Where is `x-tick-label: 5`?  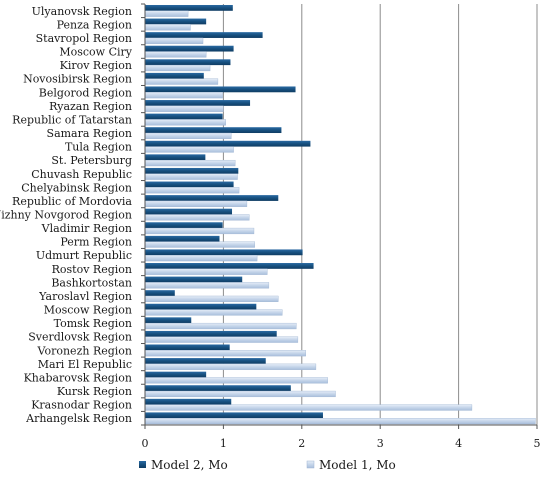 x-tick-label: 5 is located at coordinates (537, 443).